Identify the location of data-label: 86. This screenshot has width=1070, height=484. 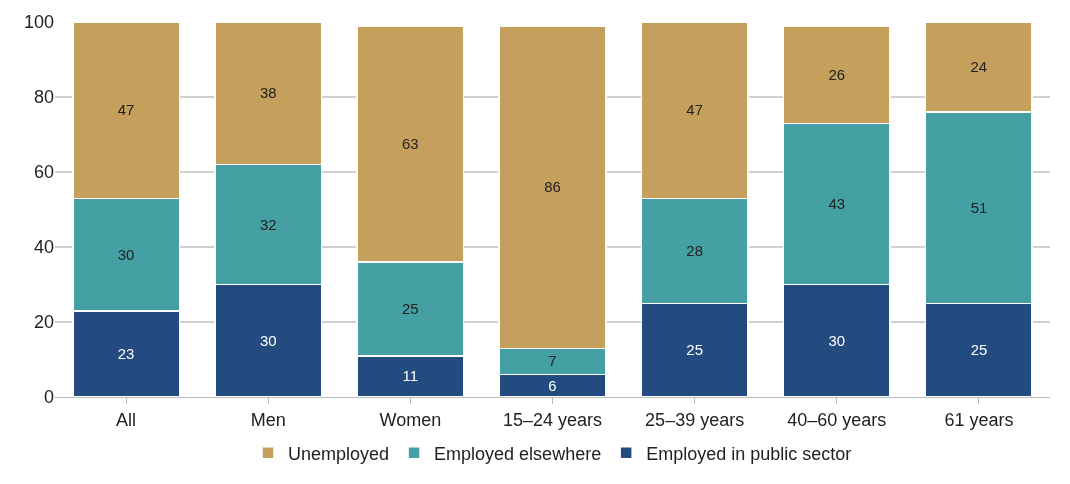
(552, 187).